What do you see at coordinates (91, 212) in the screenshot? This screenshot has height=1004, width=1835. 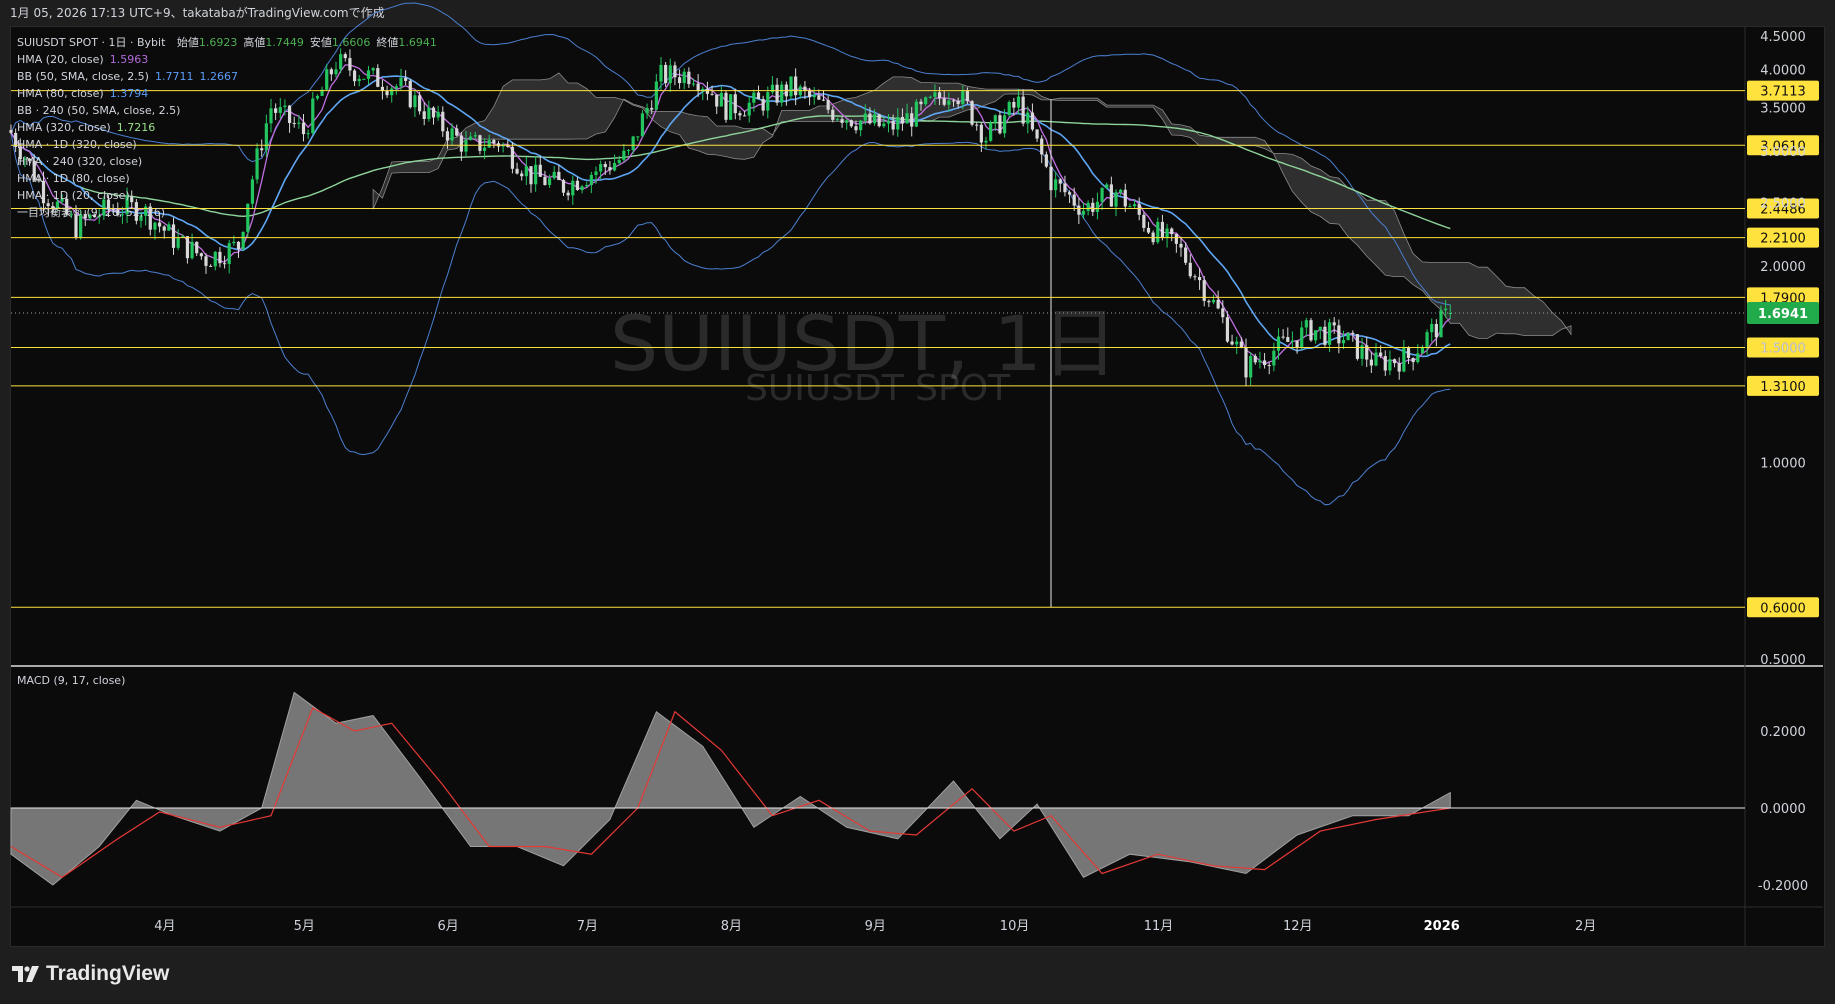 I see `legend-indicator-row: 一目均衡表® (9, 26, 52, 26)` at bounding box center [91, 212].